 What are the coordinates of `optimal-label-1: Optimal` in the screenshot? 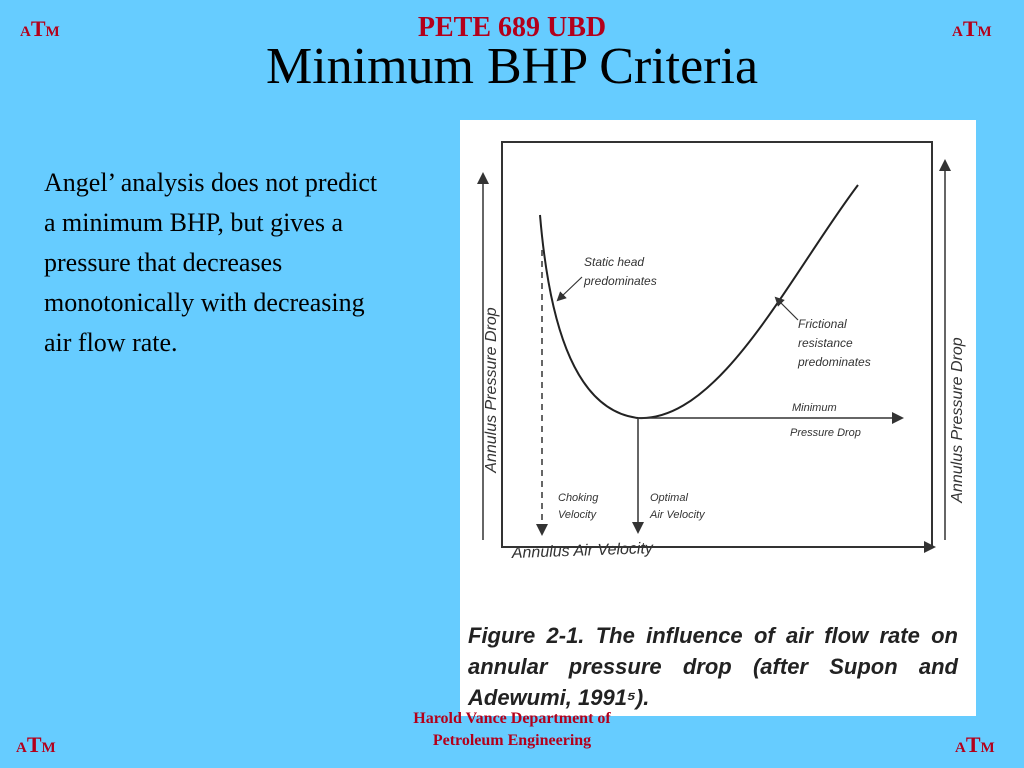 It's located at (669, 498).